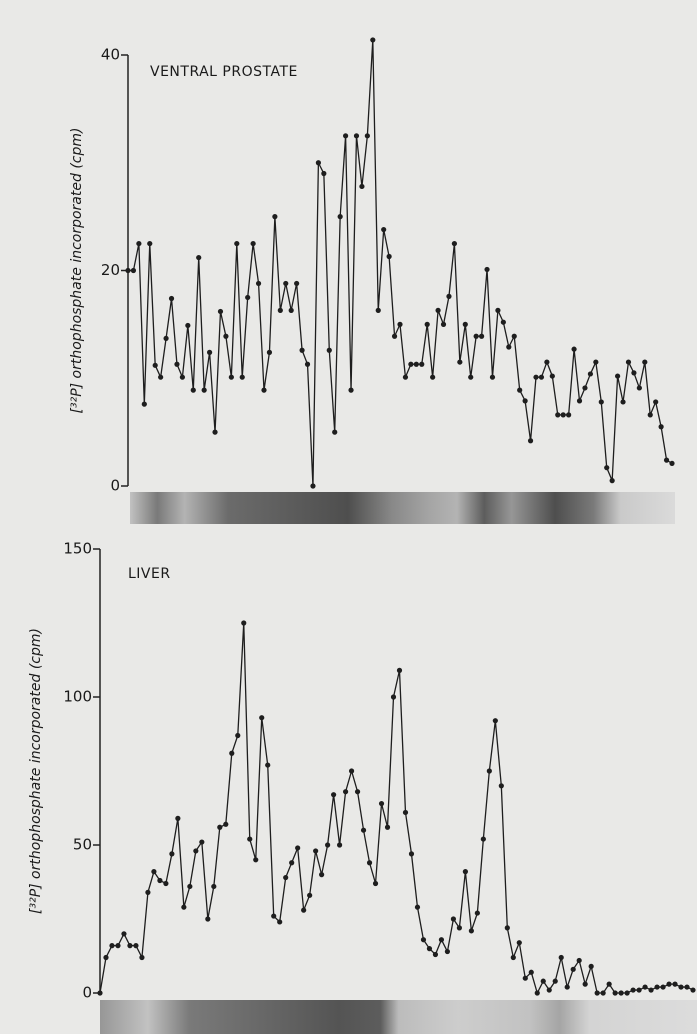 The width and height of the screenshot is (697, 1034). What do you see at coordinates (87, 993) in the screenshot?
I see `y-tick-label: 0` at bounding box center [87, 993].